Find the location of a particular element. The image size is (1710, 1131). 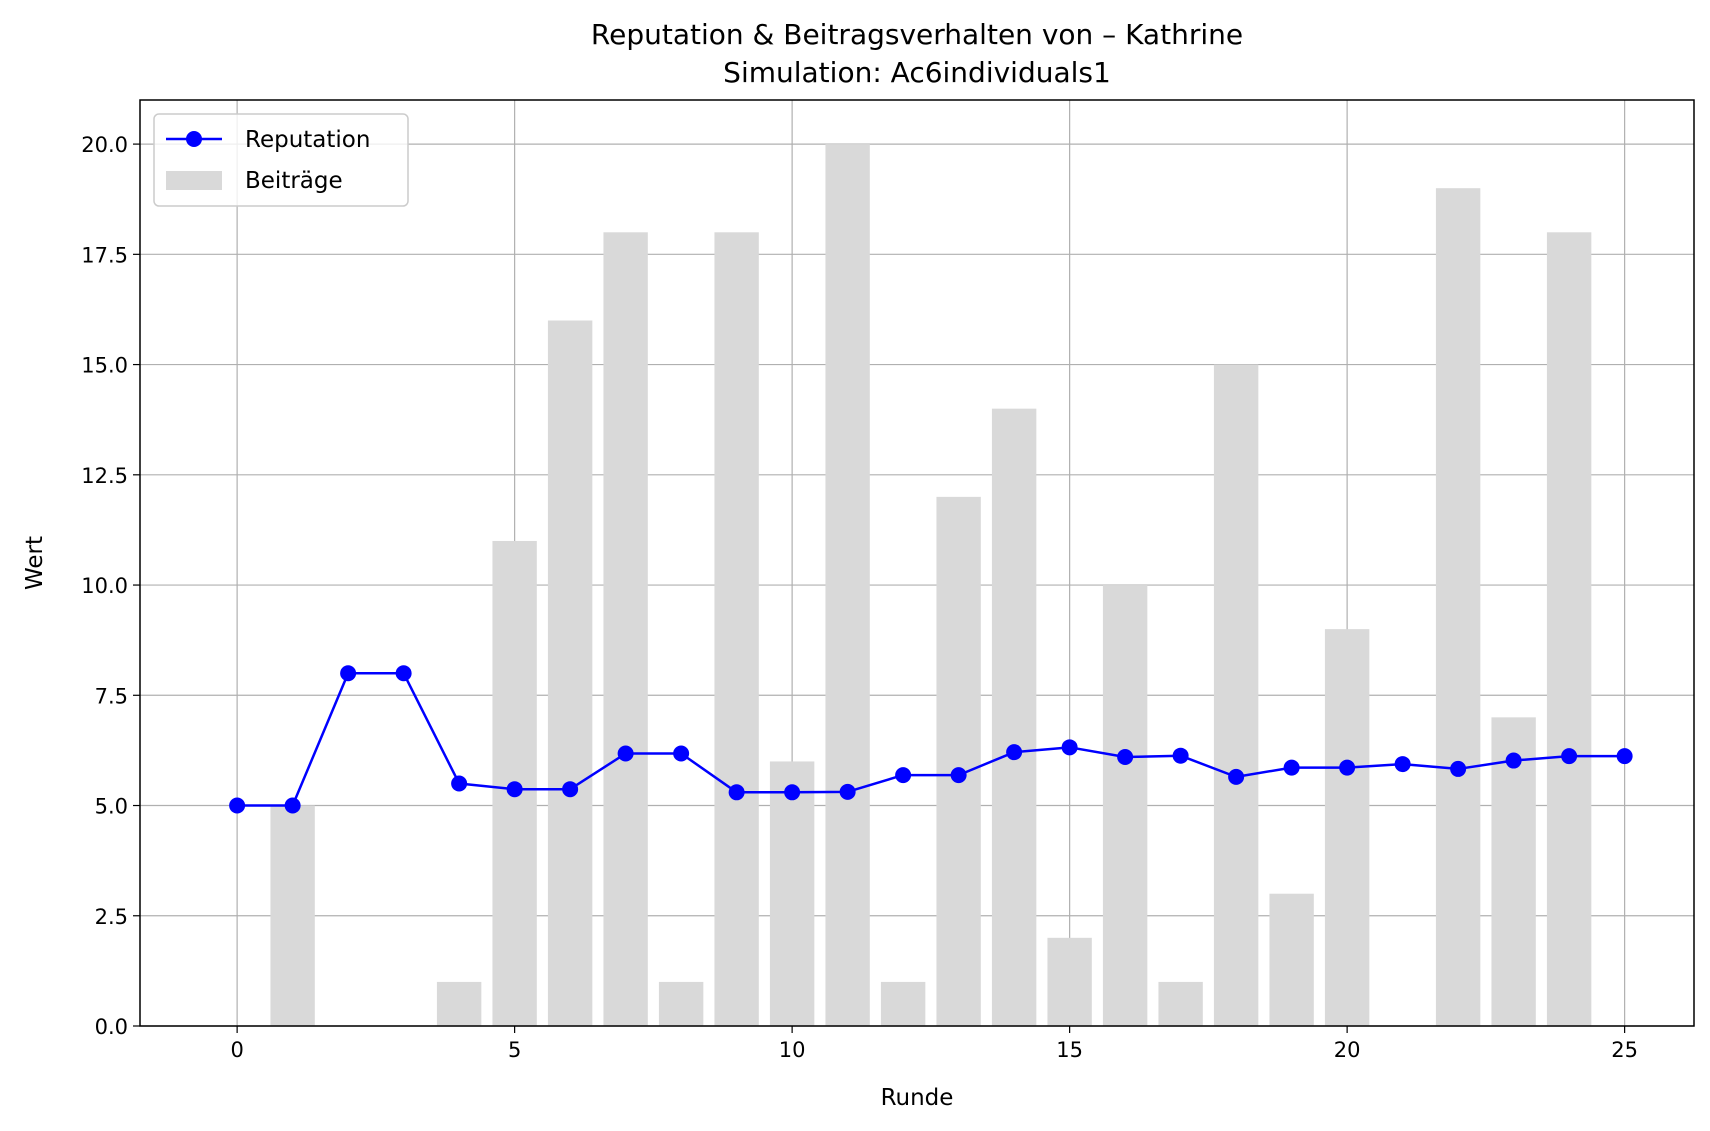

x-tick-label: 0 is located at coordinates (236, 1050).